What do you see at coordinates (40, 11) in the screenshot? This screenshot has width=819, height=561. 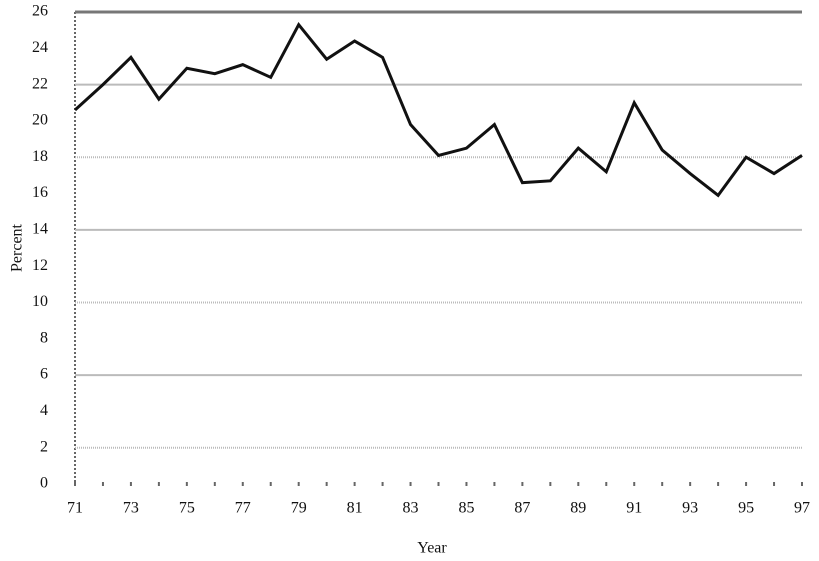 I see `y-tick-label: 26` at bounding box center [40, 11].